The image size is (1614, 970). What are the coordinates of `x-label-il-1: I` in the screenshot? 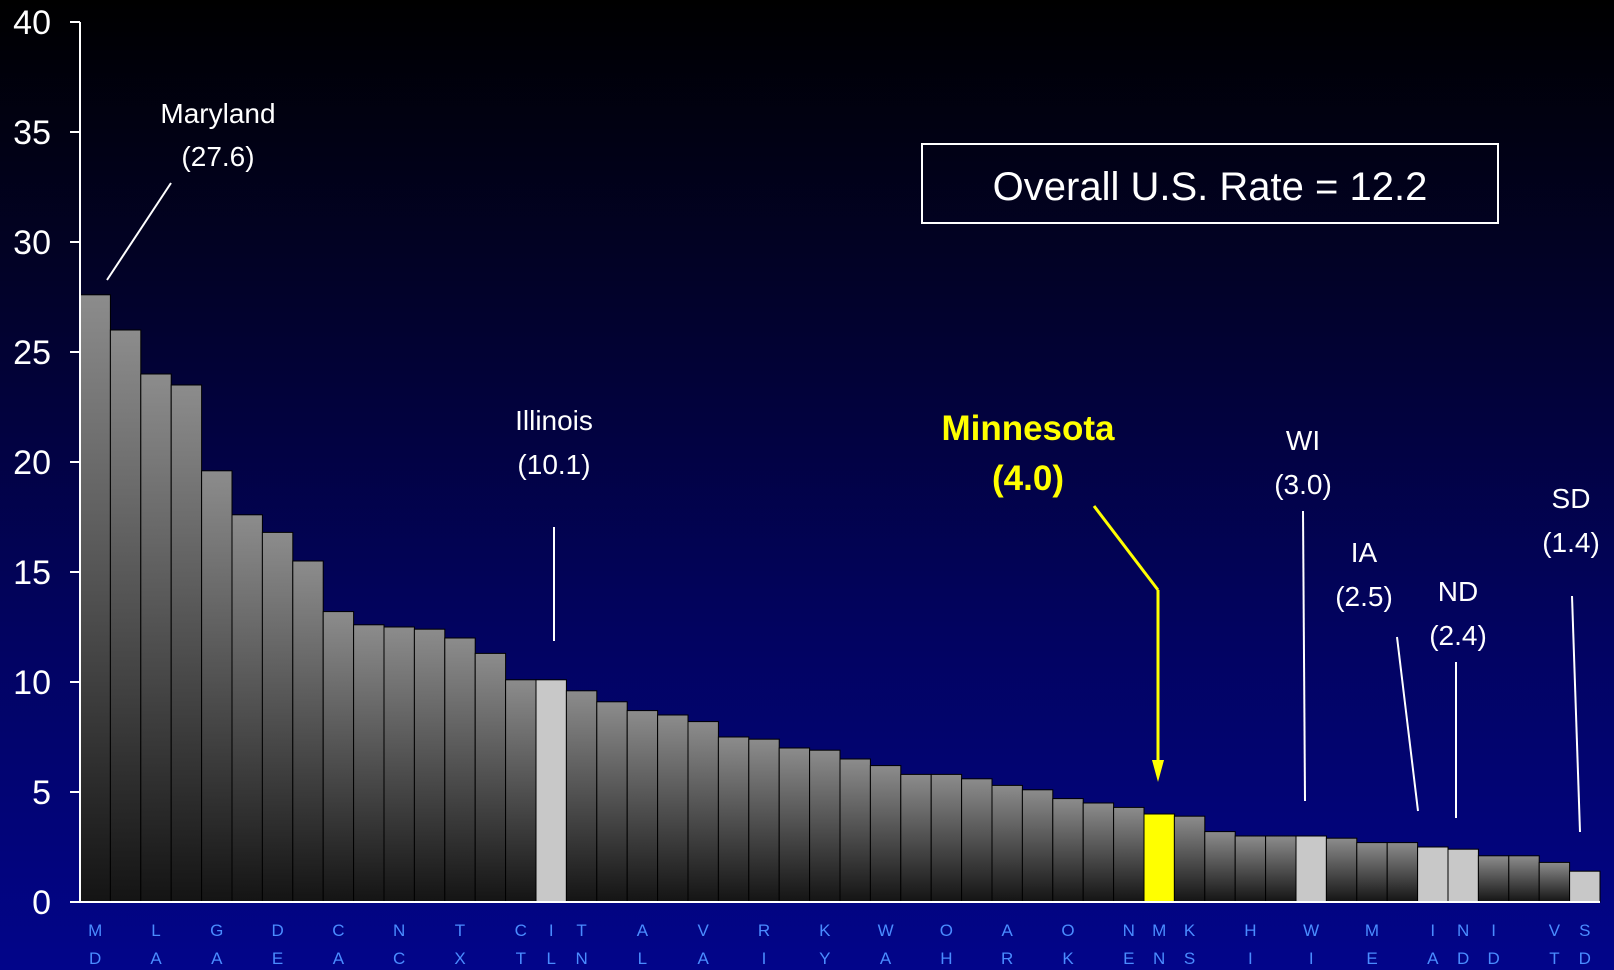 It's located at (551, 930).